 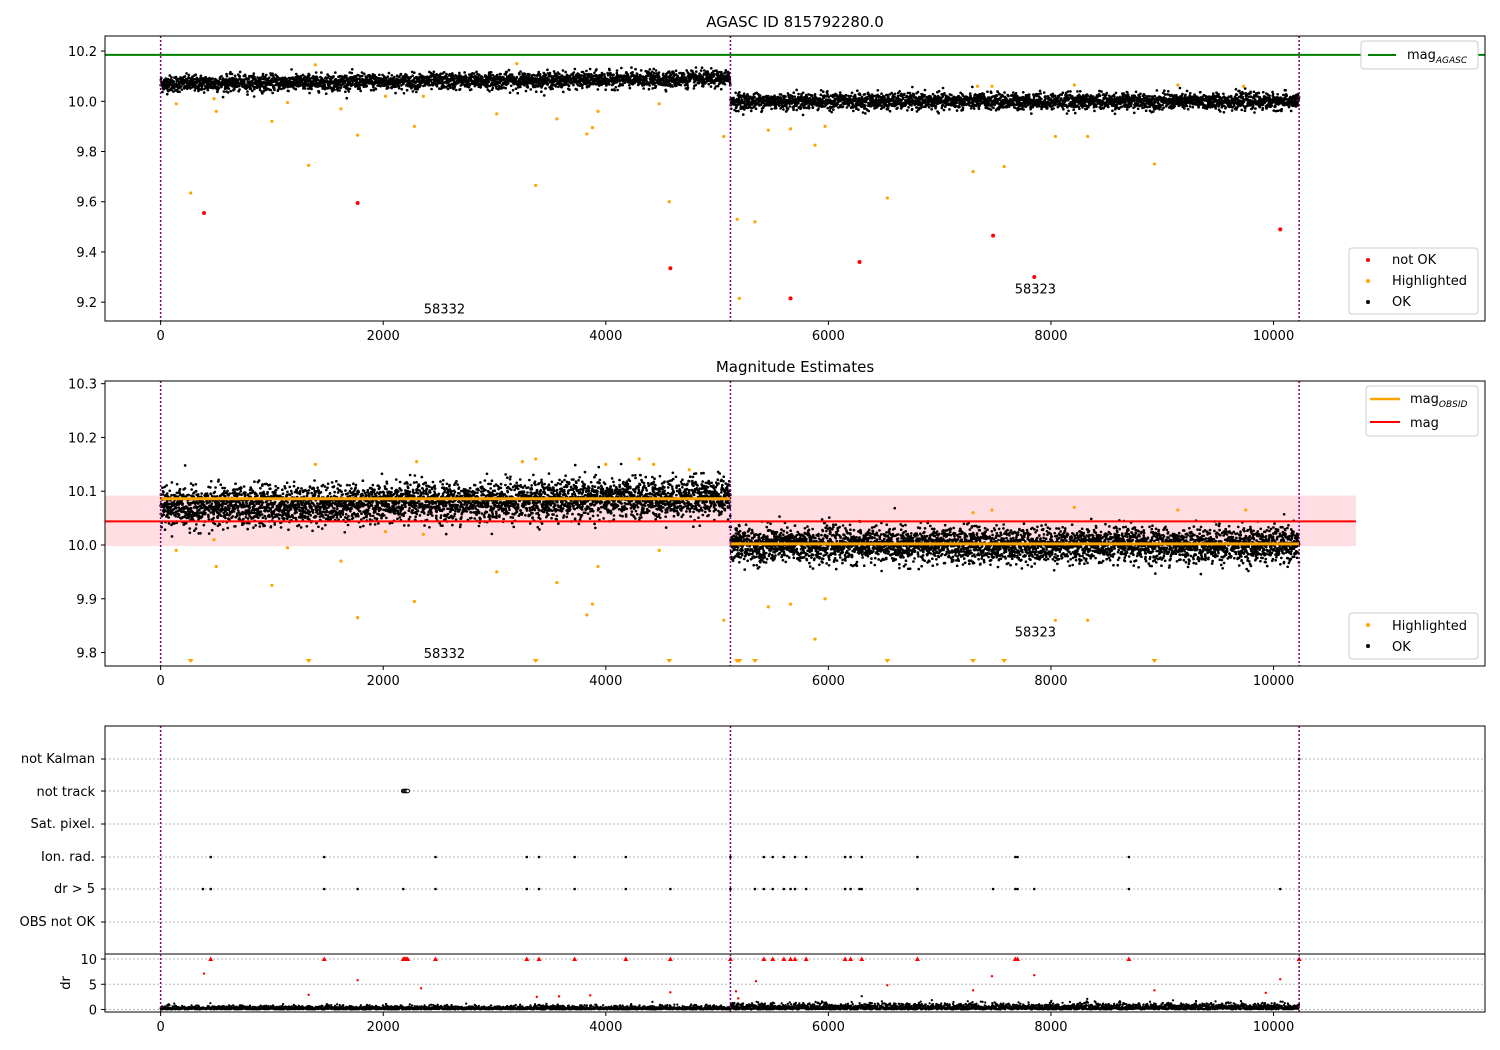 I want to click on svg-text: magOBSID, so click(x=1439, y=401).